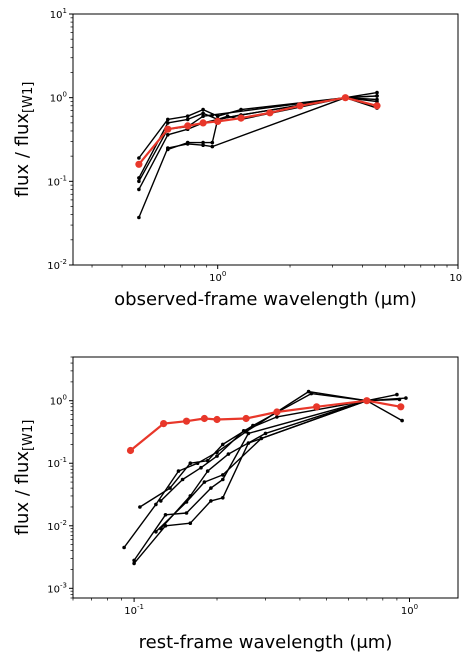 This screenshot has height=663, width=463. I want to click on y-tick-label: 10¹, so click(58, 14).